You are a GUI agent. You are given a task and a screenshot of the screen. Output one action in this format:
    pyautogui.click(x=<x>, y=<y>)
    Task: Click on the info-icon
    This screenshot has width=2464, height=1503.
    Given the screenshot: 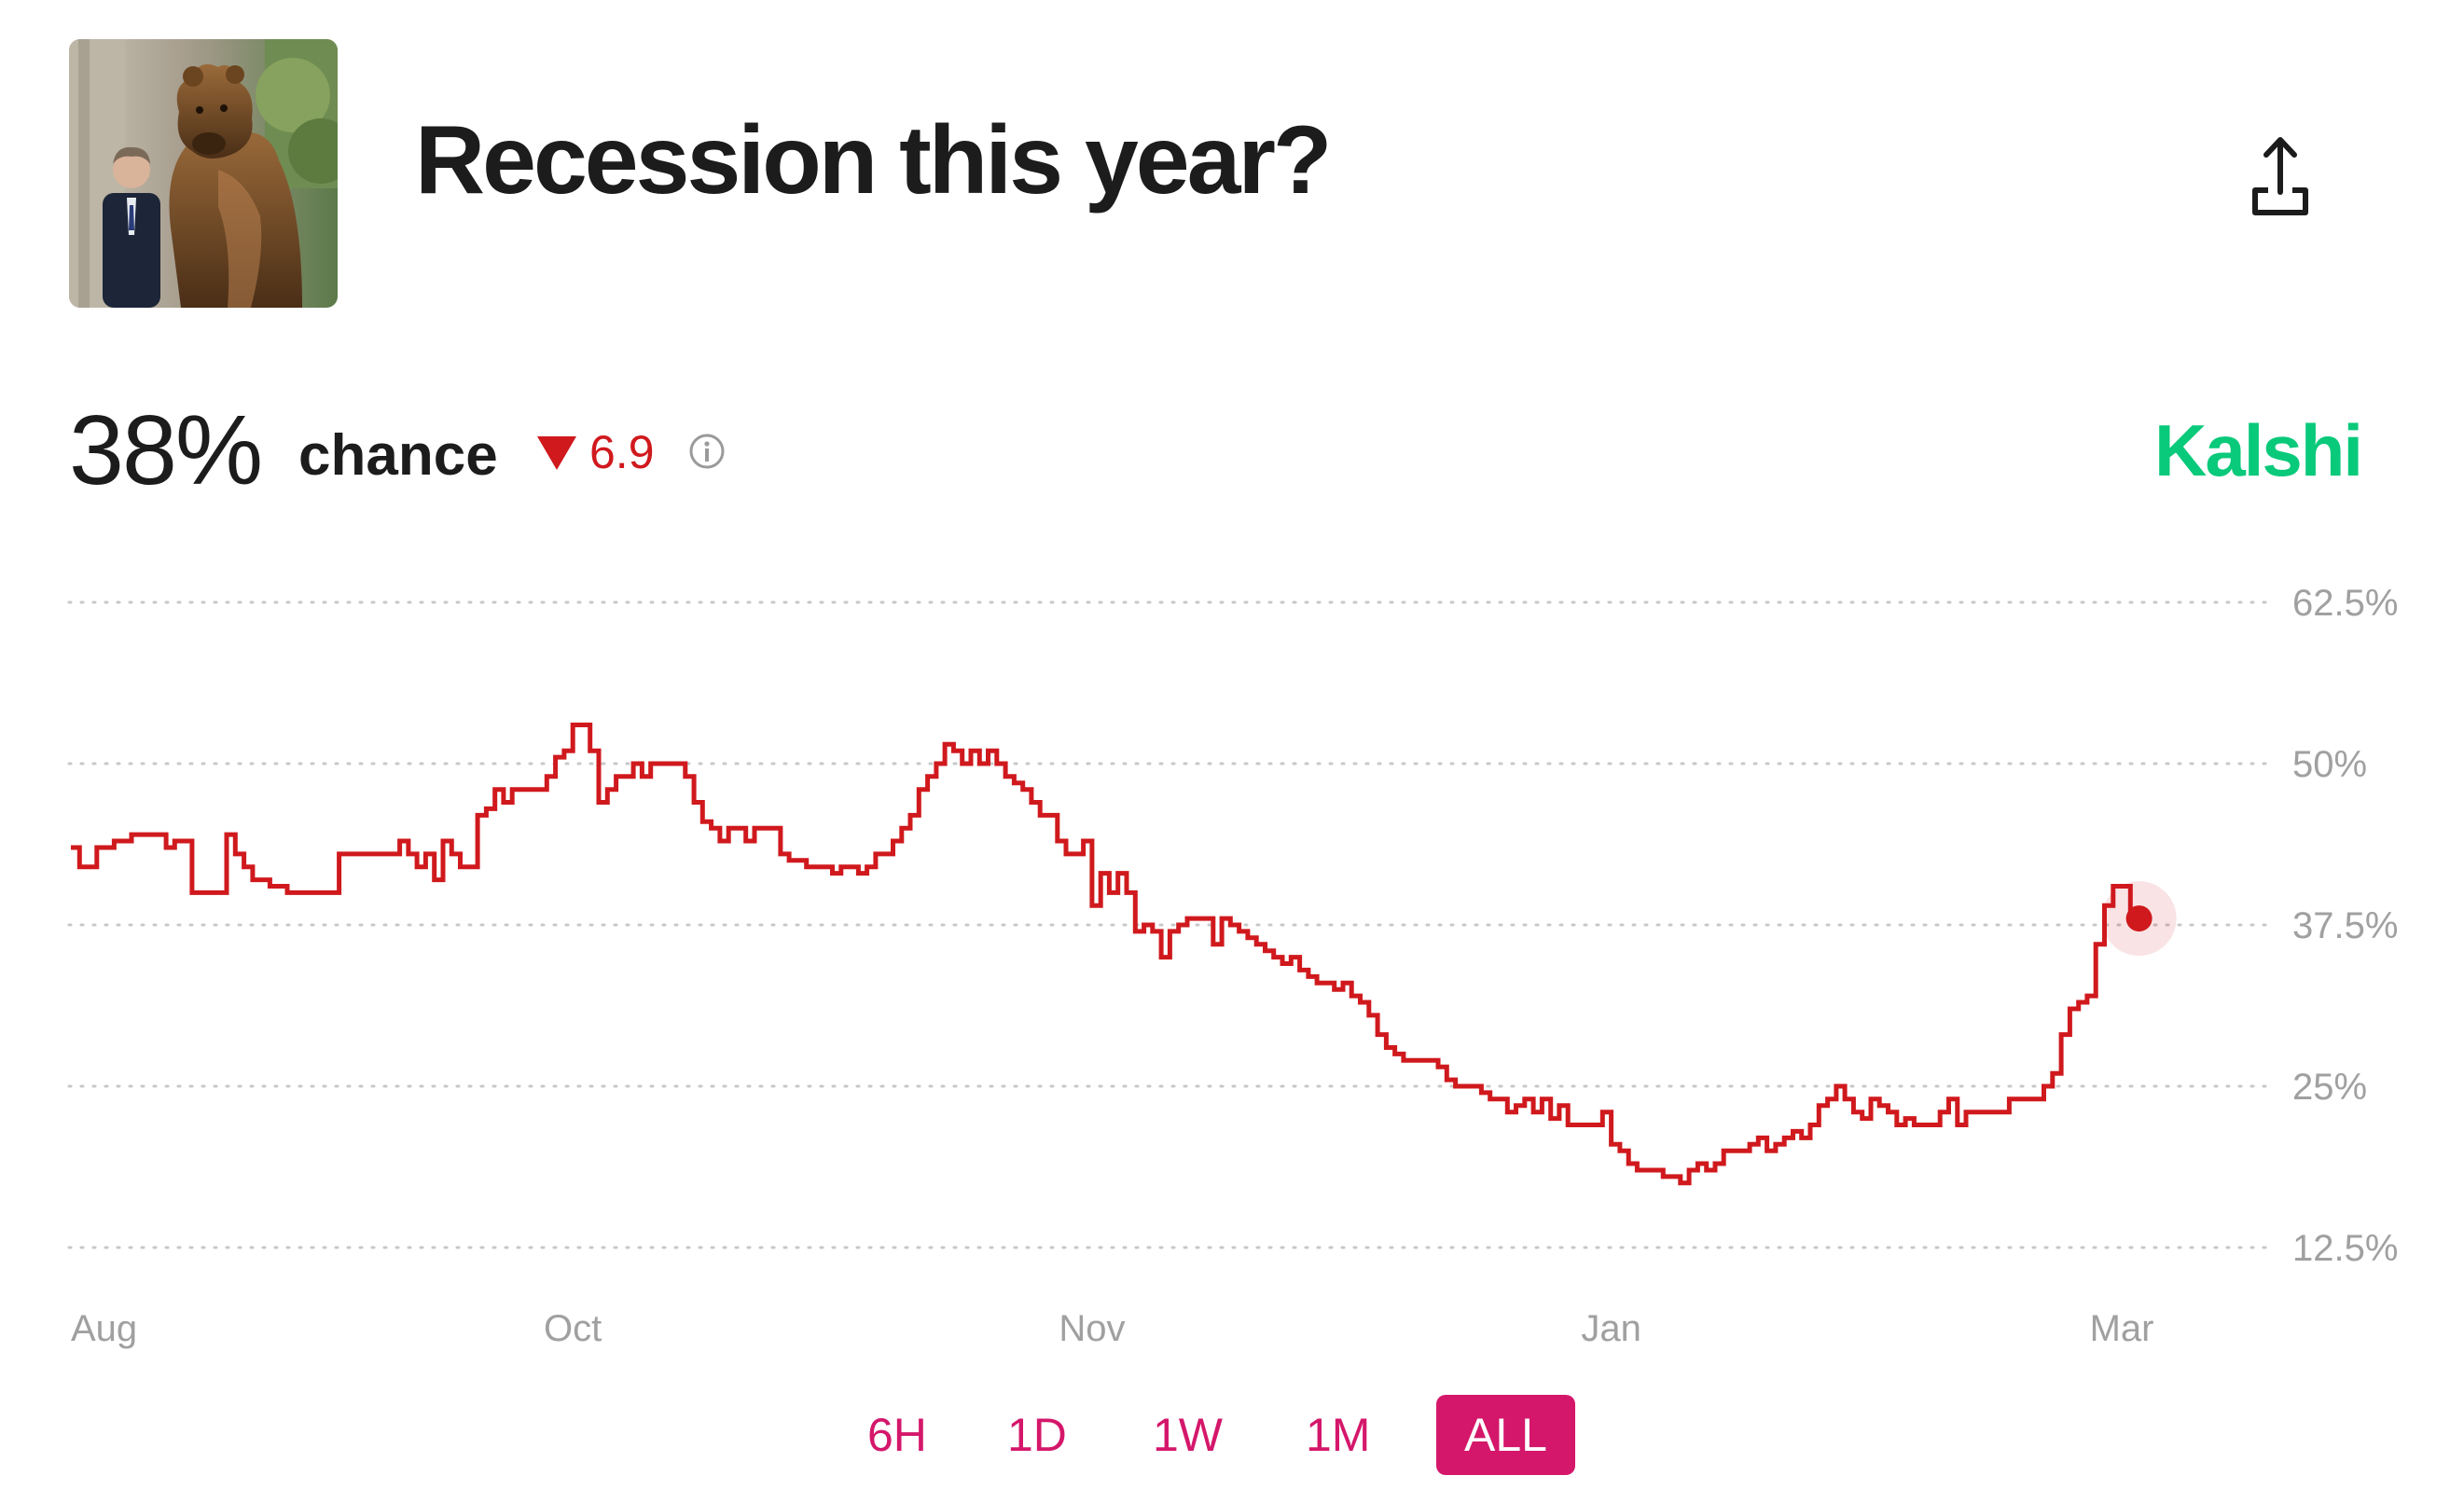 What is the action you would take?
    pyautogui.click(x=707, y=451)
    